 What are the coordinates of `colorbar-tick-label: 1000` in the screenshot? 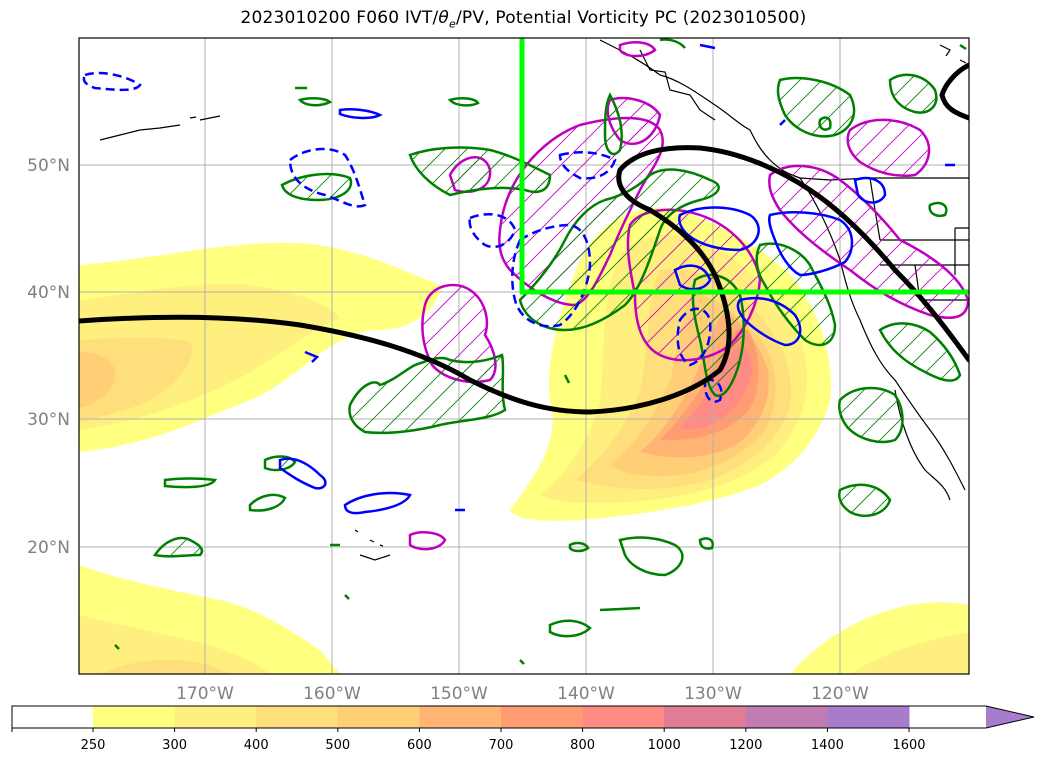 It's located at (664, 745).